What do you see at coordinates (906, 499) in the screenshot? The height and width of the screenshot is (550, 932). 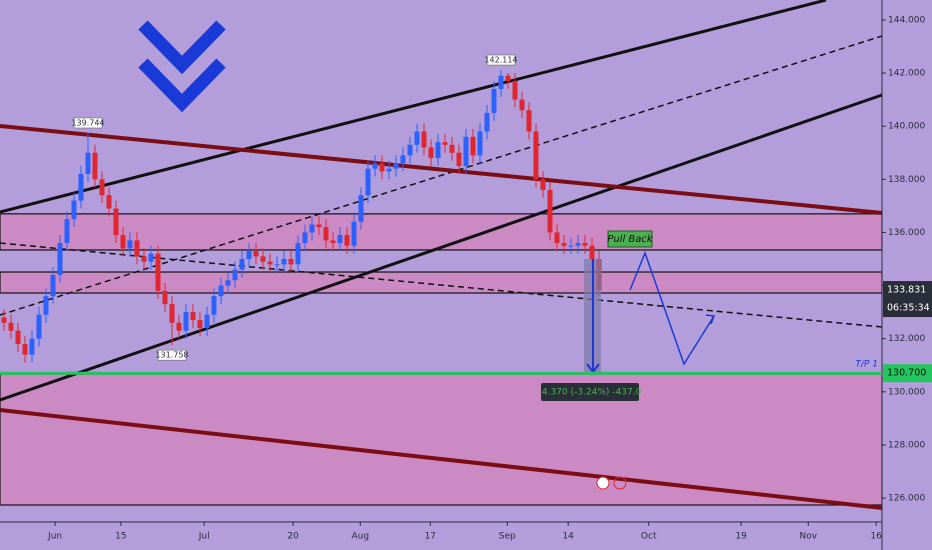 I see `y-tick-label: 126.000` at bounding box center [906, 499].